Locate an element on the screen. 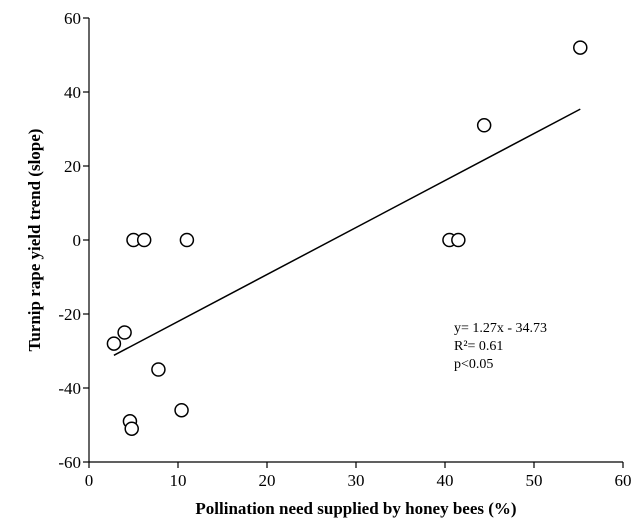  y-tick-label: 20 is located at coordinates (72, 166).